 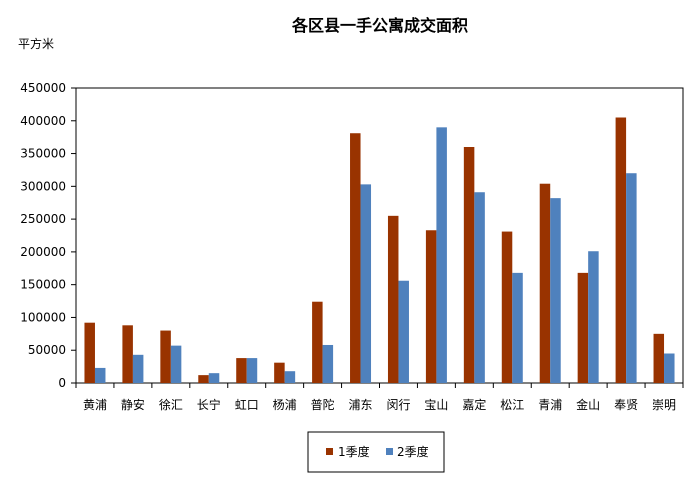 I want to click on x-category-label: 嘉定, so click(x=474, y=404).